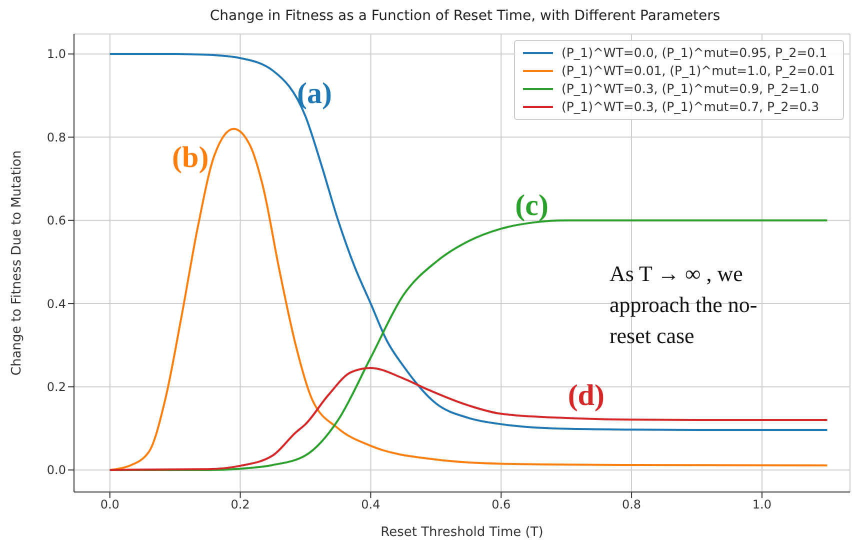 The width and height of the screenshot is (864, 556). What do you see at coordinates (370, 505) in the screenshot?
I see `x-tick-label: 0.4` at bounding box center [370, 505].